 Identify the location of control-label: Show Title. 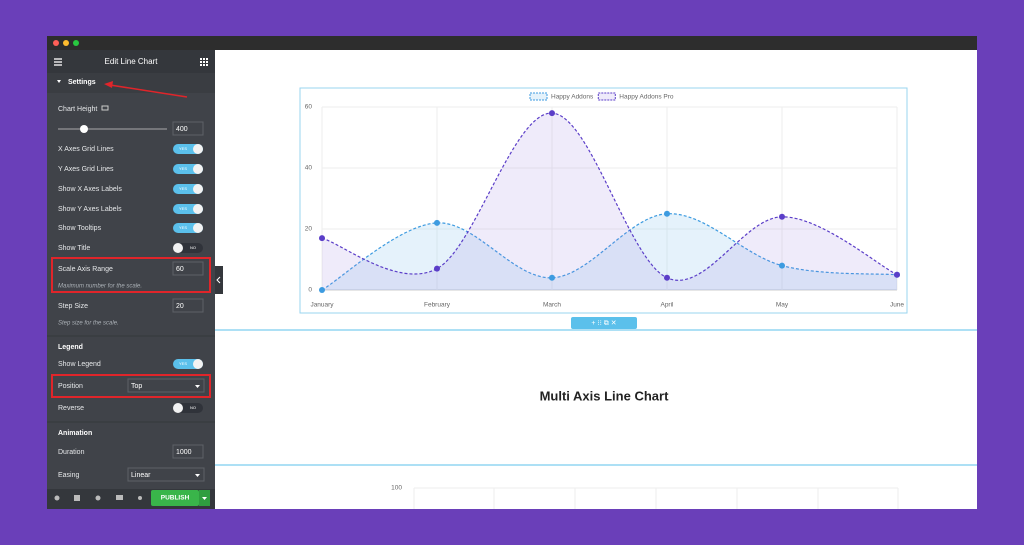
(74, 248).